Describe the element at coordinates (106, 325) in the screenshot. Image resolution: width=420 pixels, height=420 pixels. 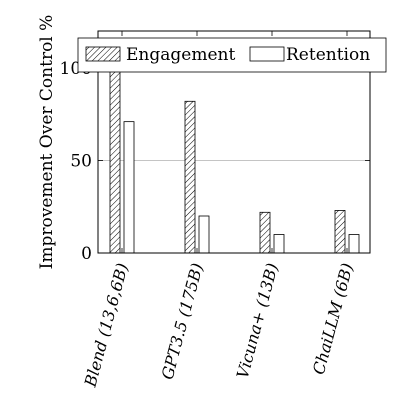
I see `x-tick-label-0: Blend (13,6,6B)` at that location.